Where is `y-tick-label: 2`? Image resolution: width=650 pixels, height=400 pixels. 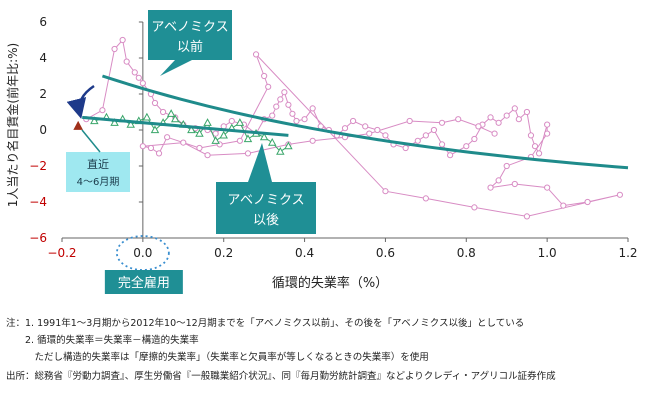
y-tick-label: 2 is located at coordinates (43, 94).